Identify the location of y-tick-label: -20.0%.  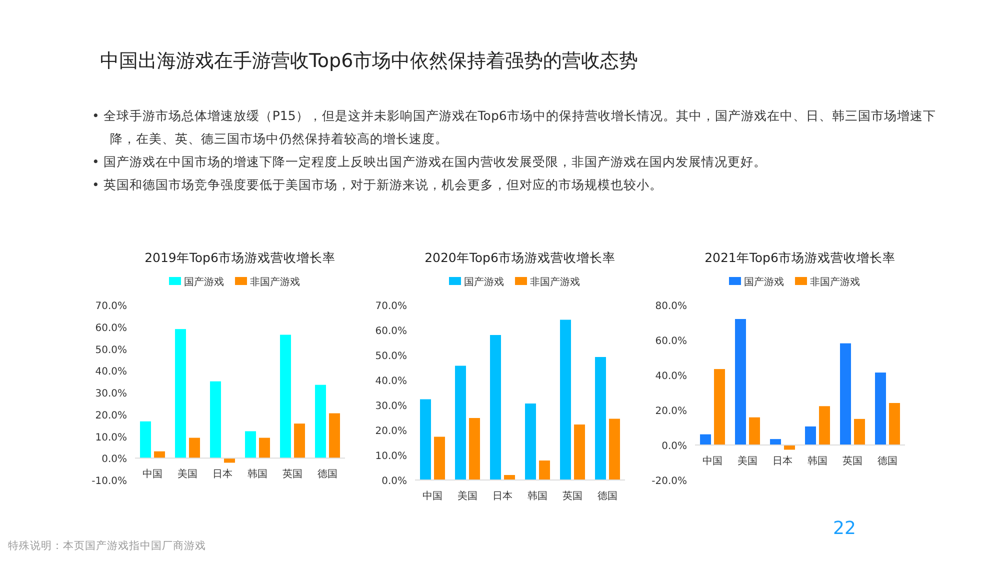
(669, 481).